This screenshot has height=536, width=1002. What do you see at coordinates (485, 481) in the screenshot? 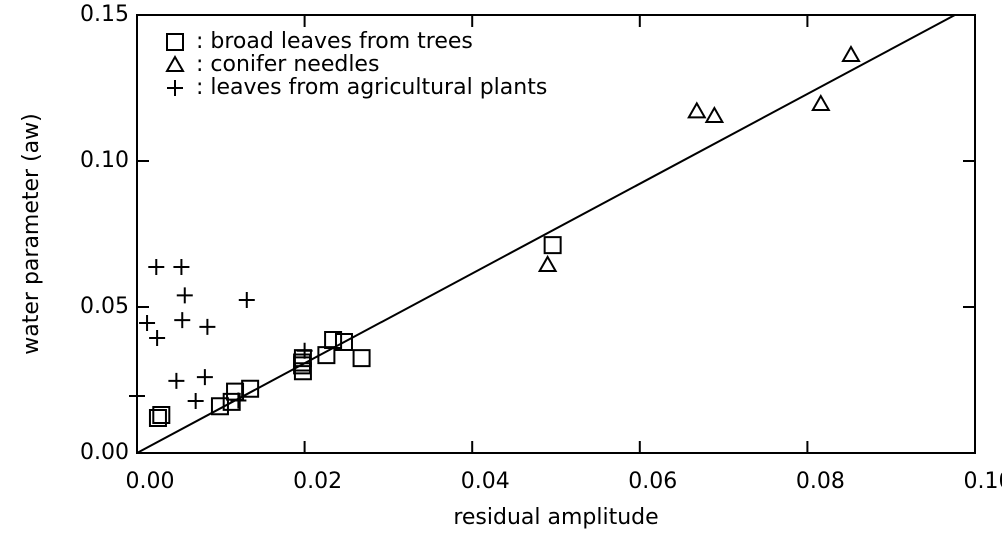
I see `x-tick-label: 0.04` at bounding box center [485, 481].